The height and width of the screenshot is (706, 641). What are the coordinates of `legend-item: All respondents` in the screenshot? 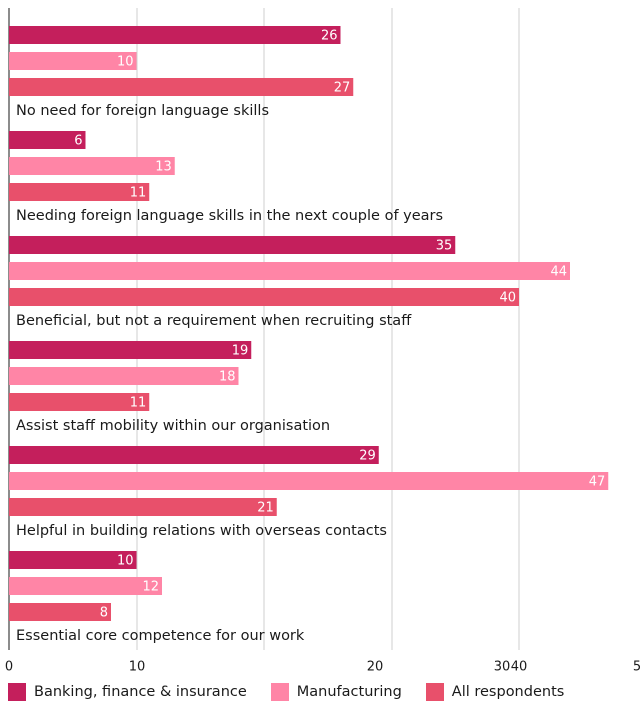 It's located at (495, 692).